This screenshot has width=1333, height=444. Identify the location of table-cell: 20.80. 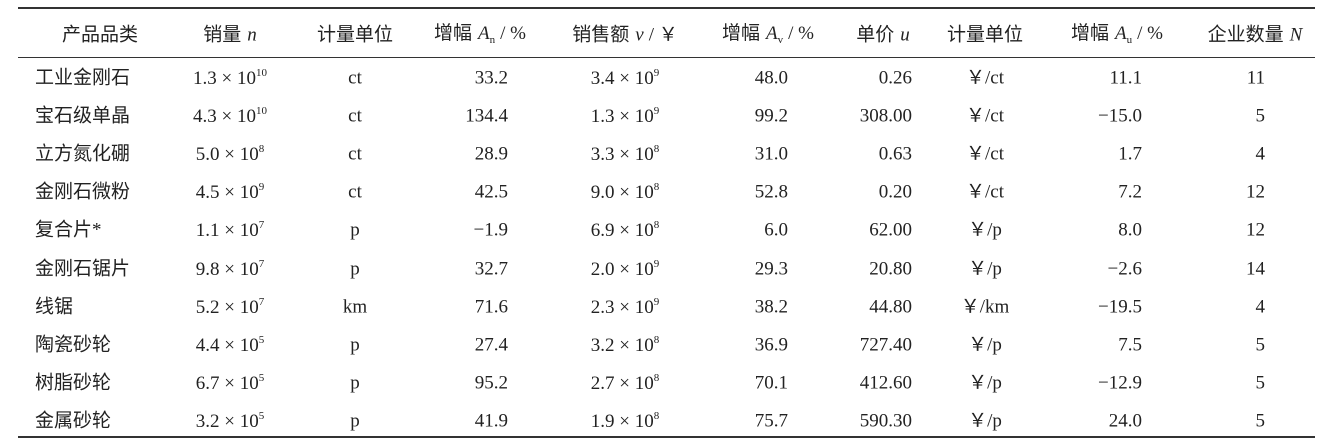
(890, 268).